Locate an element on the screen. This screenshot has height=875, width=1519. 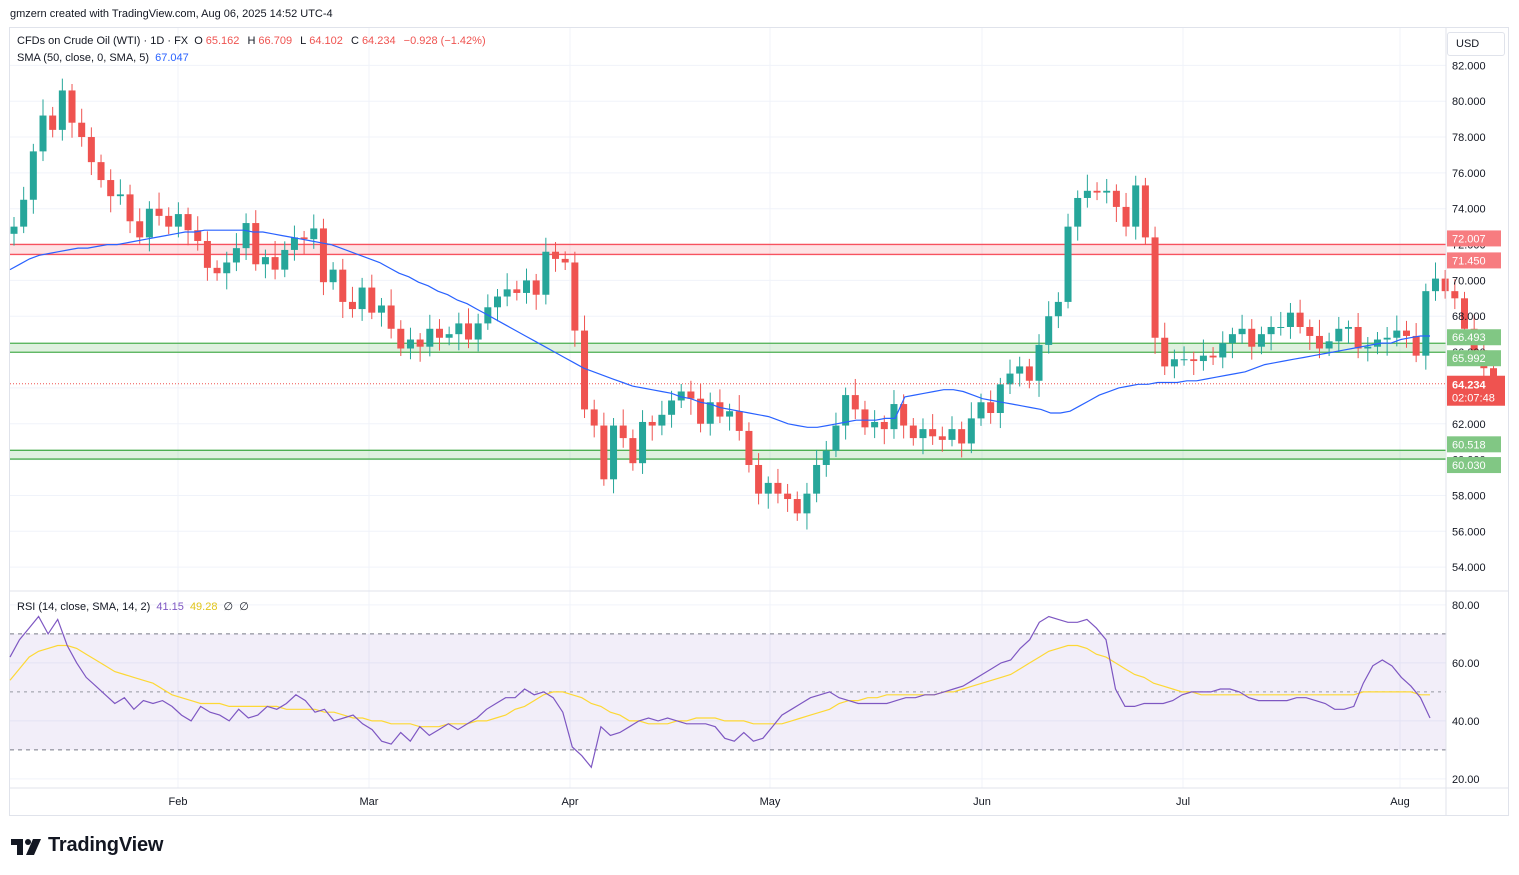
legend-high-label: H is located at coordinates (251, 41).